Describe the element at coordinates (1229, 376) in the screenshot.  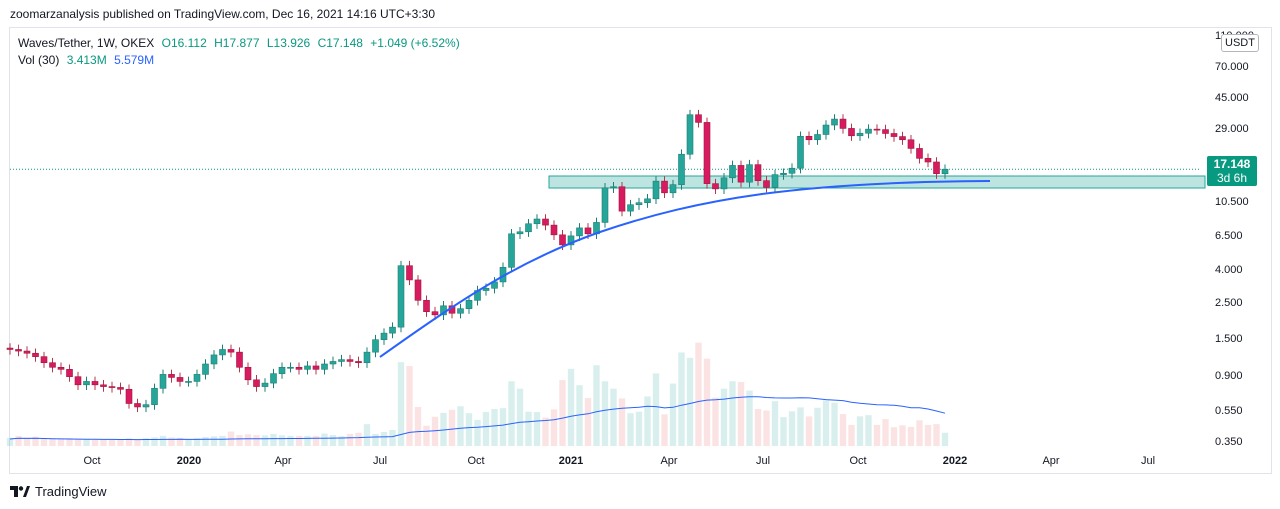
I see `y-tick-label: 0.900` at that location.